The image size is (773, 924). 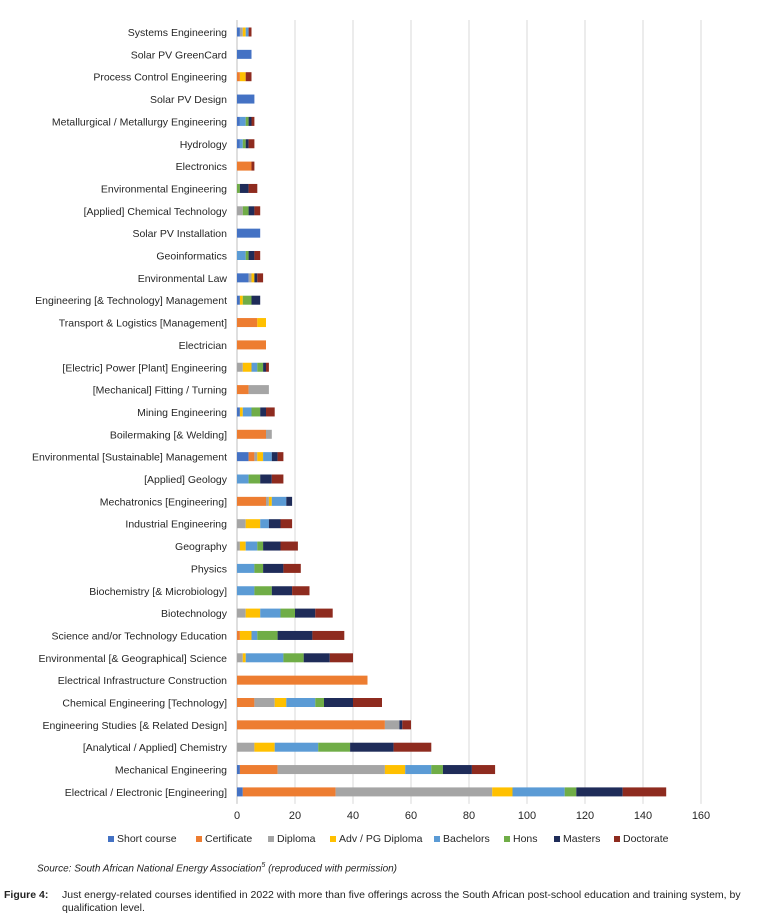 I want to click on x-tick-label: 40, so click(x=353, y=816).